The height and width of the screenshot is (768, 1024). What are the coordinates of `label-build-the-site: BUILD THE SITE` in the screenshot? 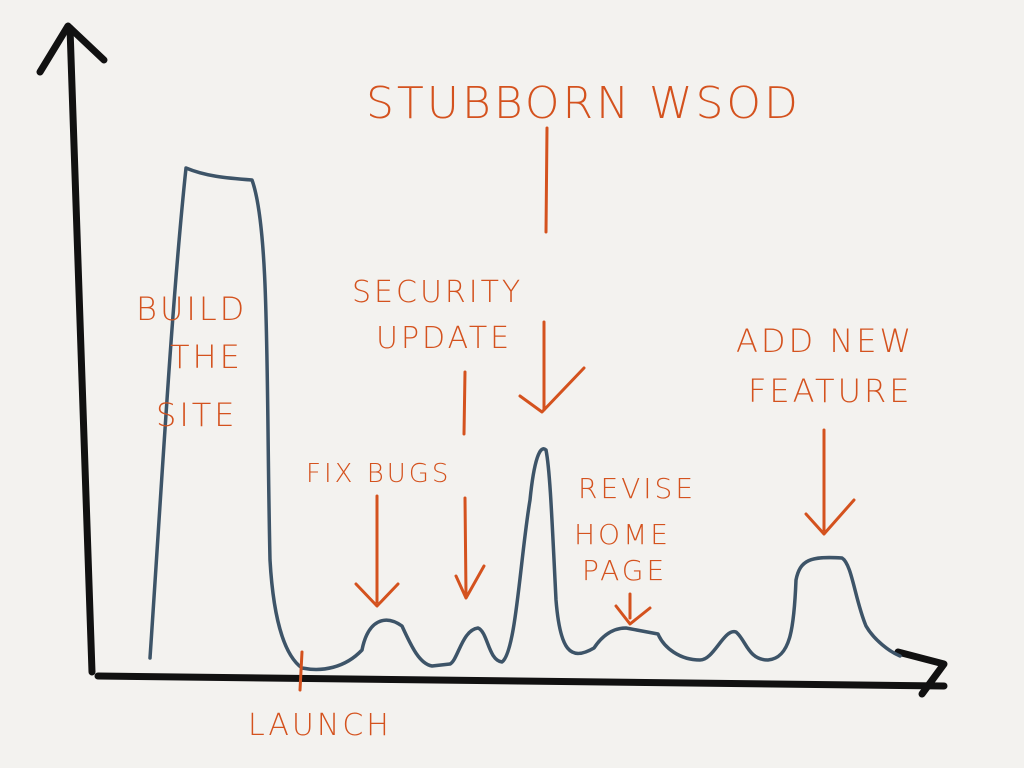 It's located at (198, 362).